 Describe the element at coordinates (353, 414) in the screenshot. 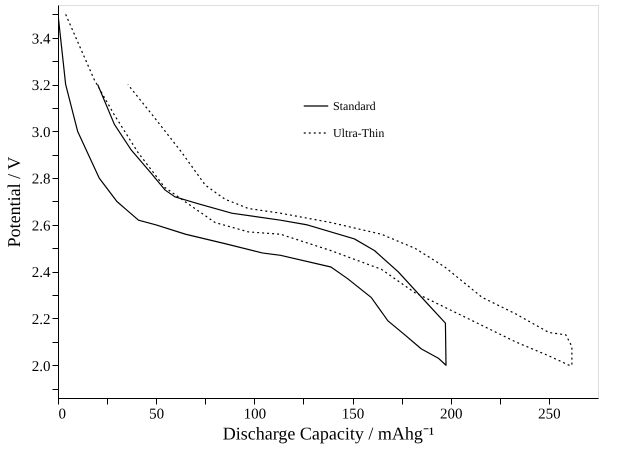

I see `x-tick-label: 150` at that location.